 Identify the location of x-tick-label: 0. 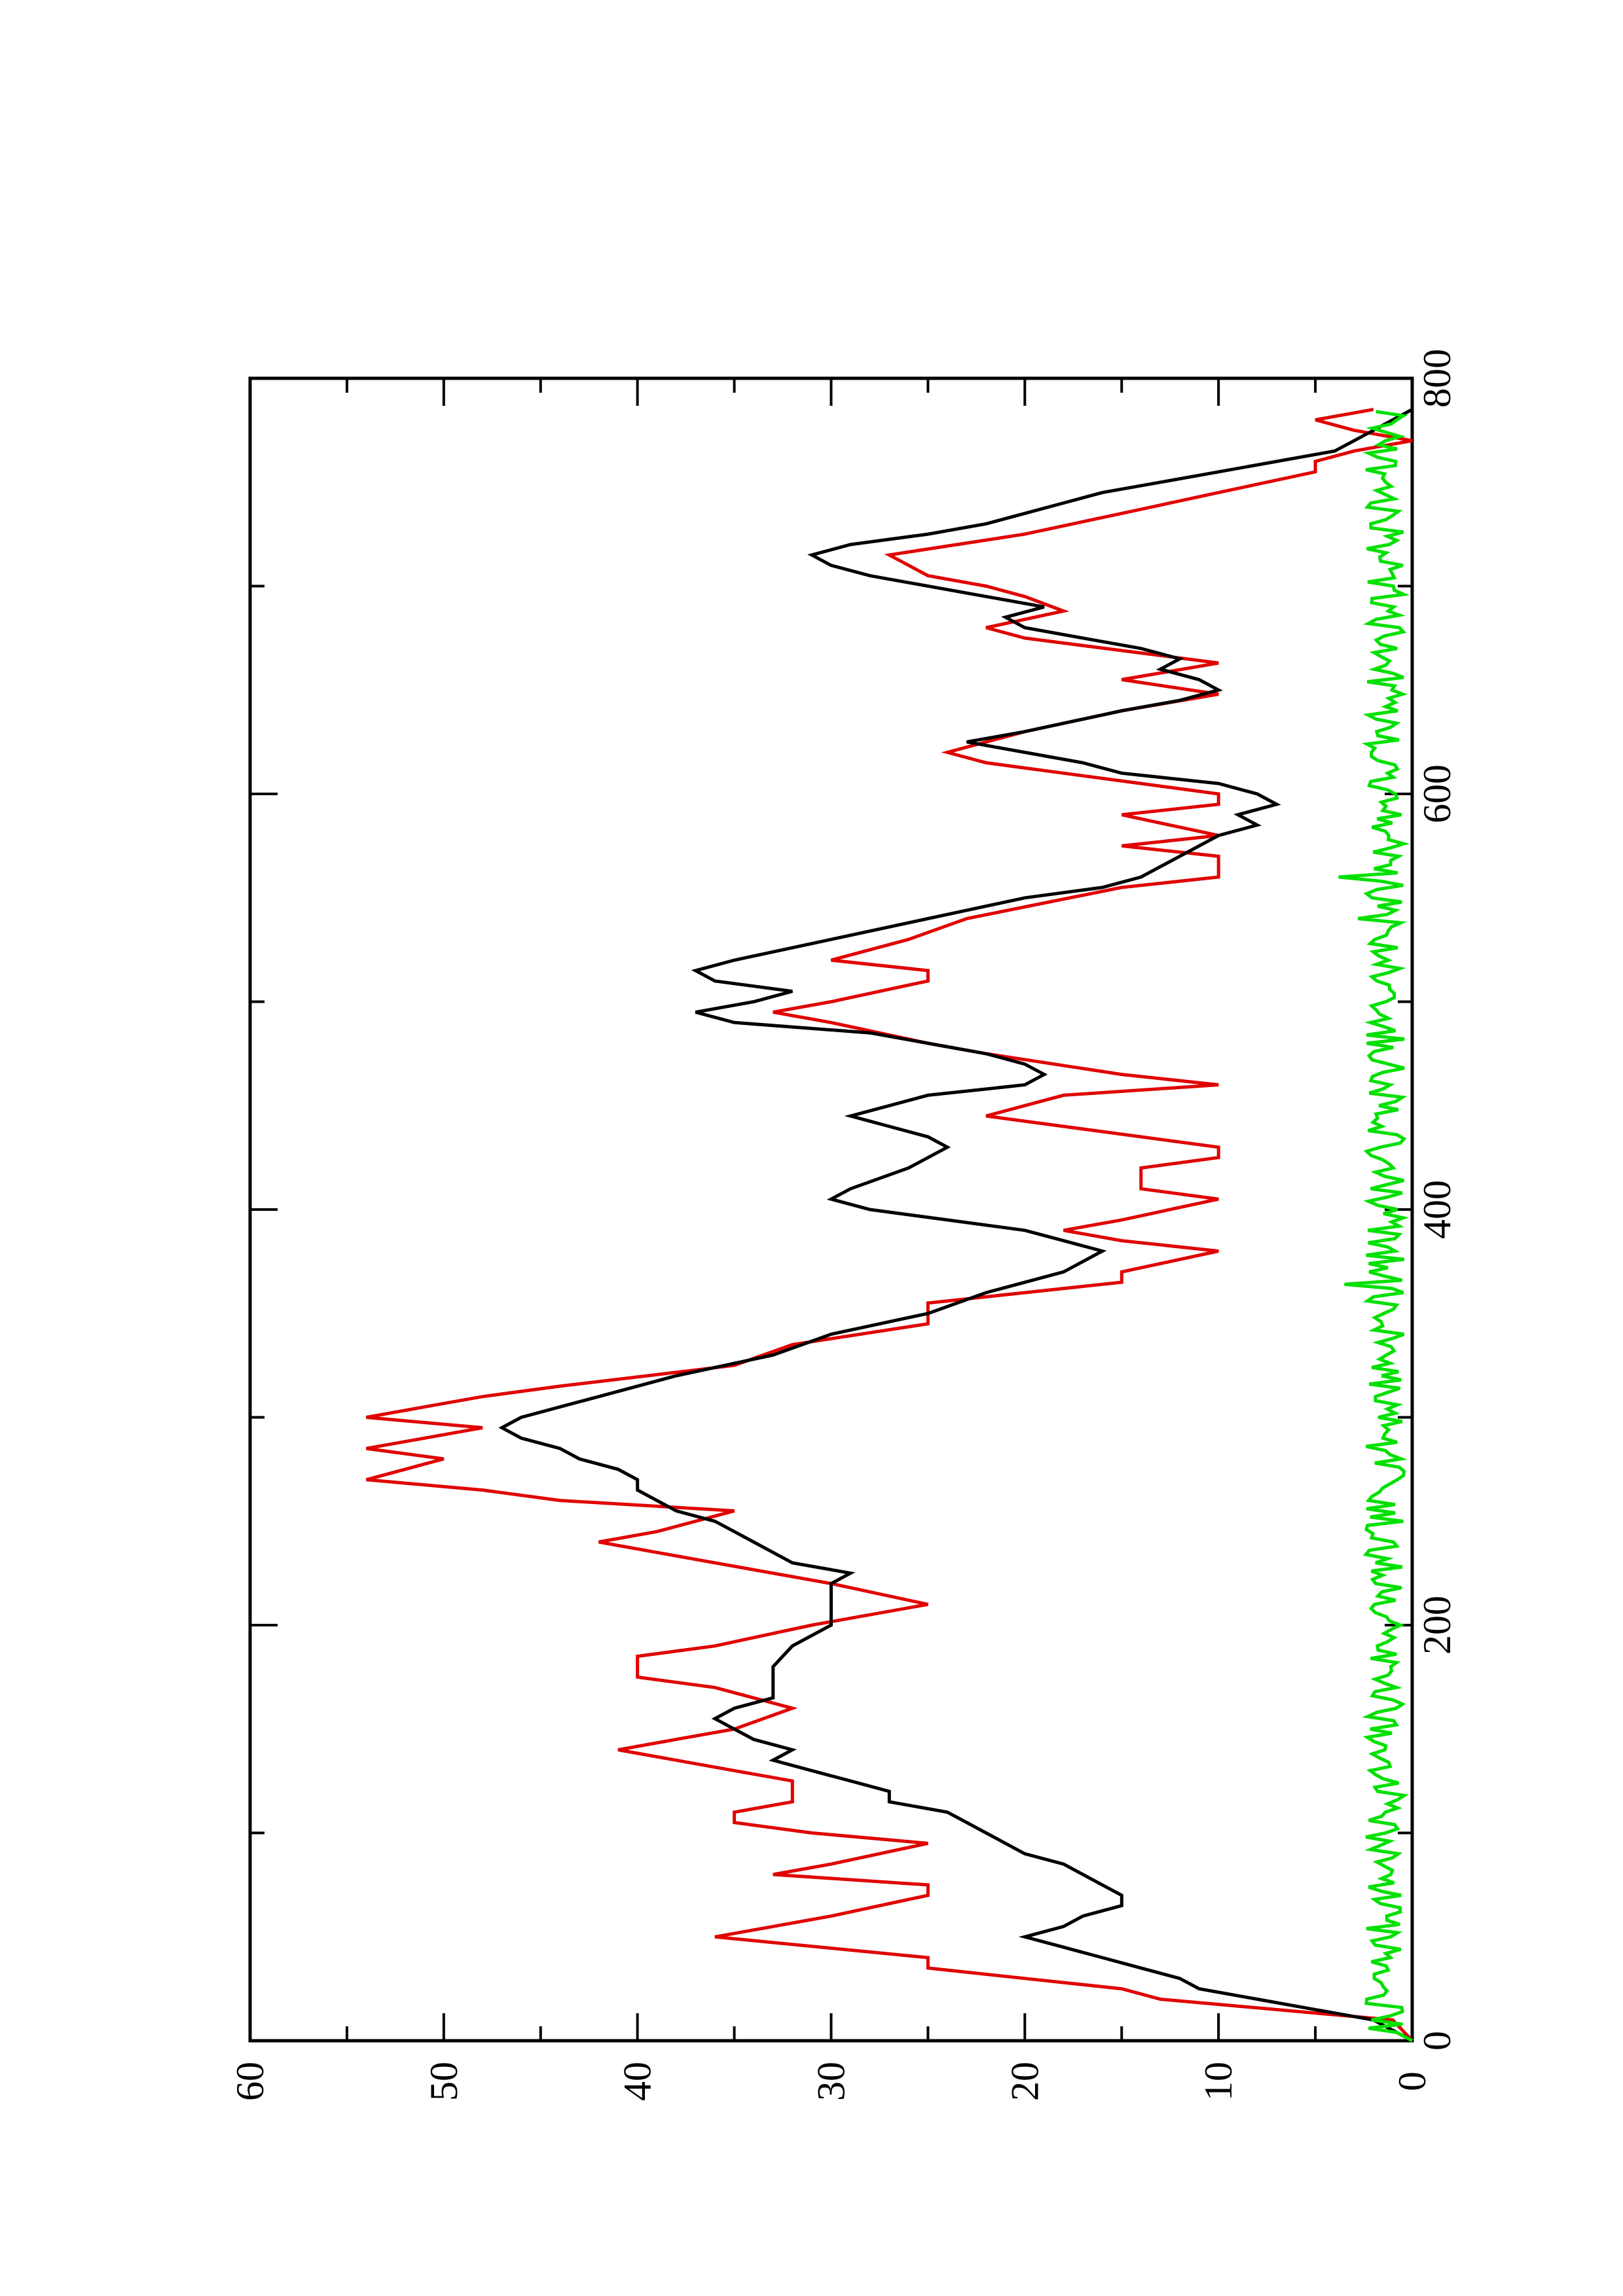
(1437, 2041).